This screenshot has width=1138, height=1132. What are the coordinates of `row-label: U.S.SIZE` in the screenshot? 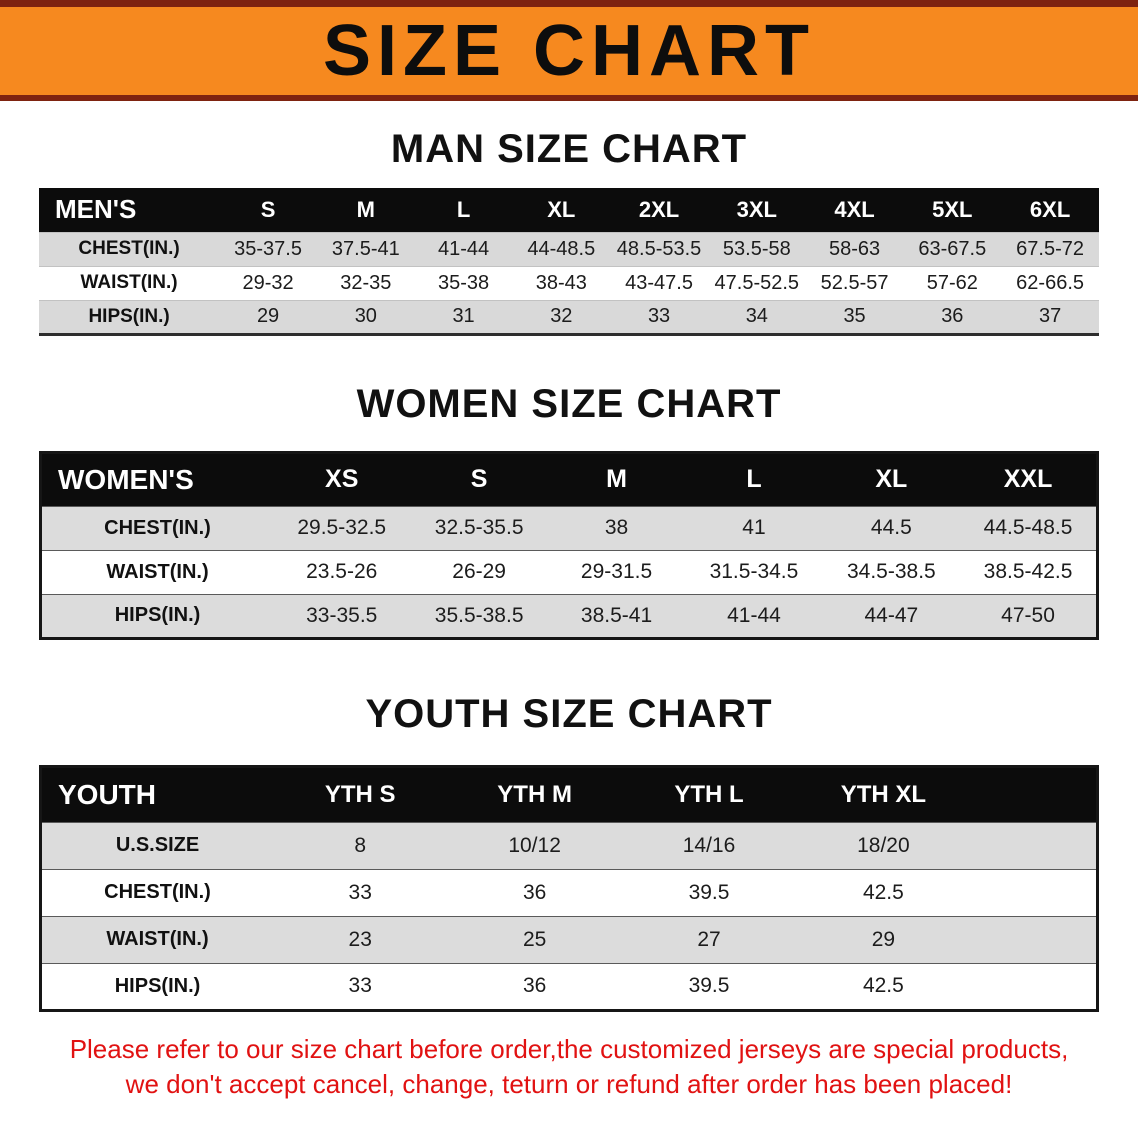 It's located at (157, 845).